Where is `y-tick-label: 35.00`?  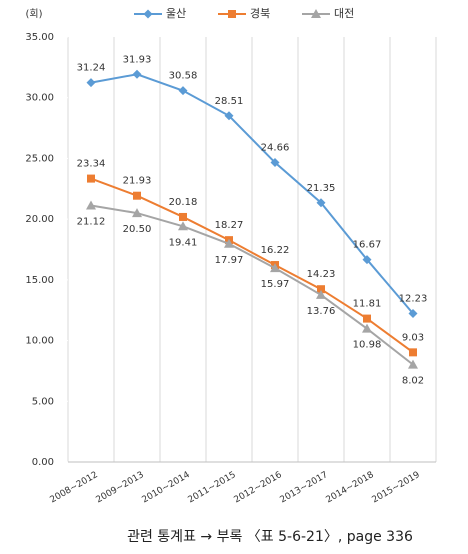 y-tick-label: 35.00 is located at coordinates (39, 37).